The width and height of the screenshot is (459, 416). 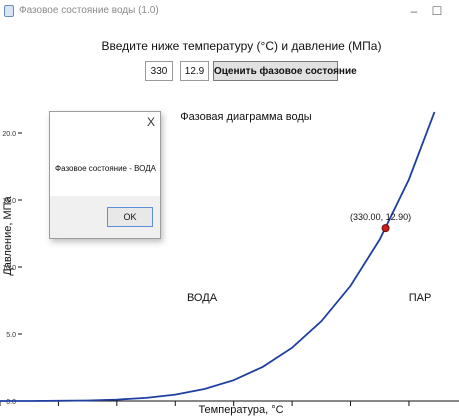 What do you see at coordinates (9, 201) in the screenshot?
I see `y-tick-label: 15.0` at bounding box center [9, 201].